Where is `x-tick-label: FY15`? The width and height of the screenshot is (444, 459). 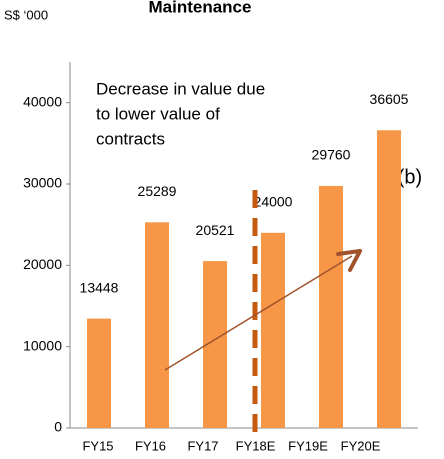
x-tick-label: FY15 is located at coordinates (97, 445).